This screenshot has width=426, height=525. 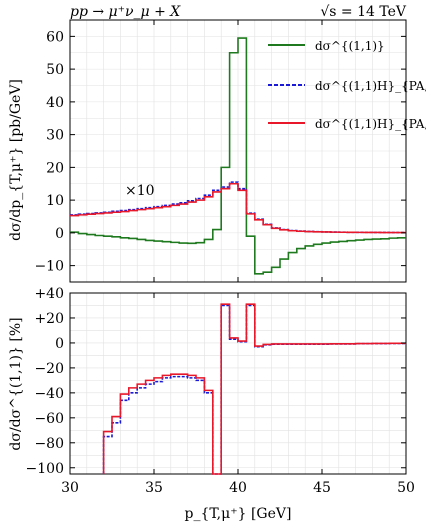 I want to click on scale-annotation: ×10, so click(x=140, y=191).